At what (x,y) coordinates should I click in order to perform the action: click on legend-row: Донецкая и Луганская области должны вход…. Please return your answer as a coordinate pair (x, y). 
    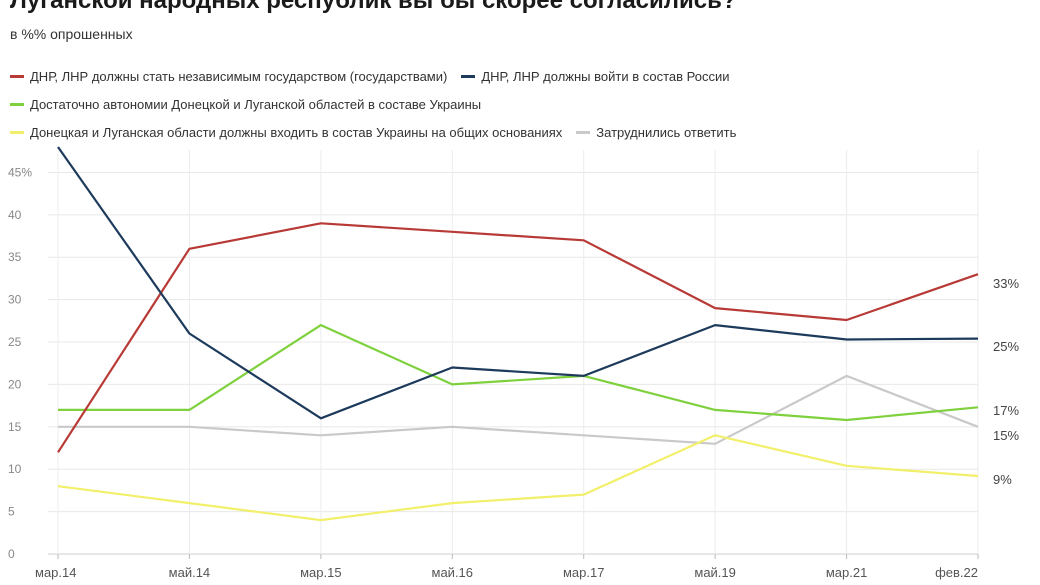
    Looking at the image, I should click on (510, 132).